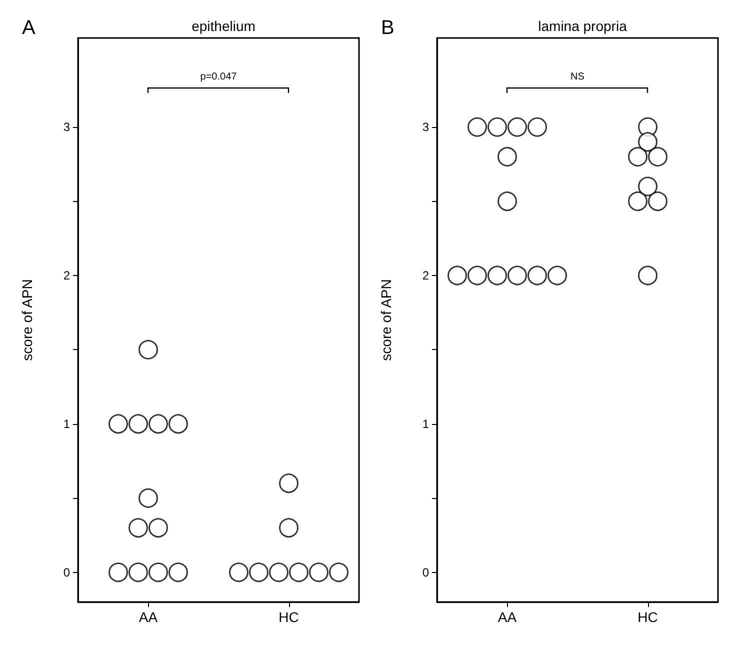  What do you see at coordinates (29, 28) in the screenshot?
I see `text: A` at bounding box center [29, 28].